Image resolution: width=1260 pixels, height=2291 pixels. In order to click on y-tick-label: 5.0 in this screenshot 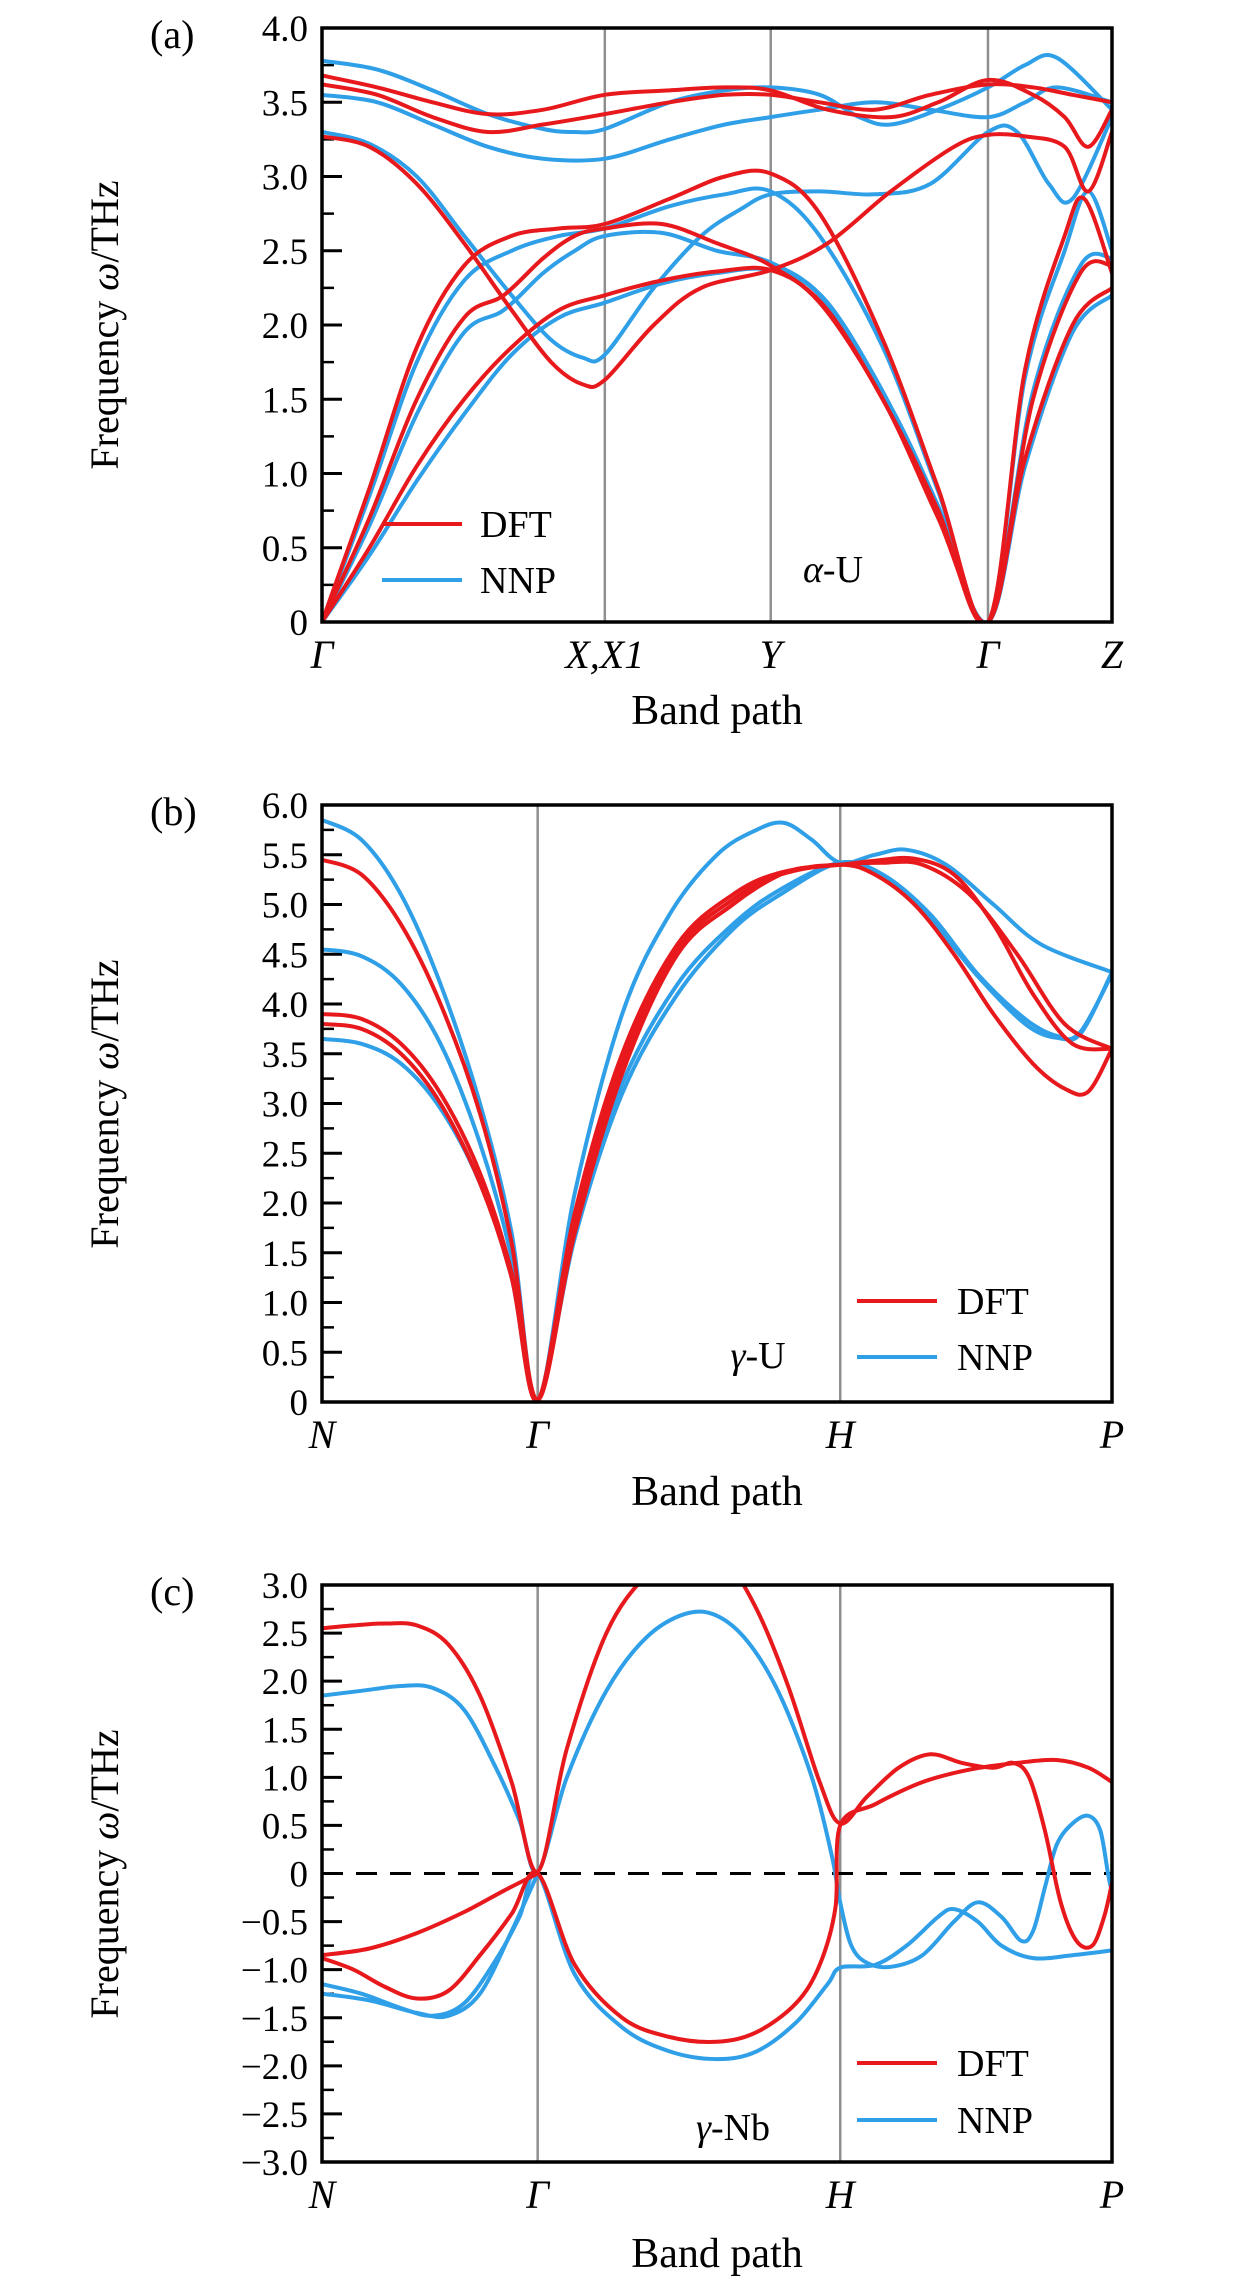, I will do `click(285, 906)`.